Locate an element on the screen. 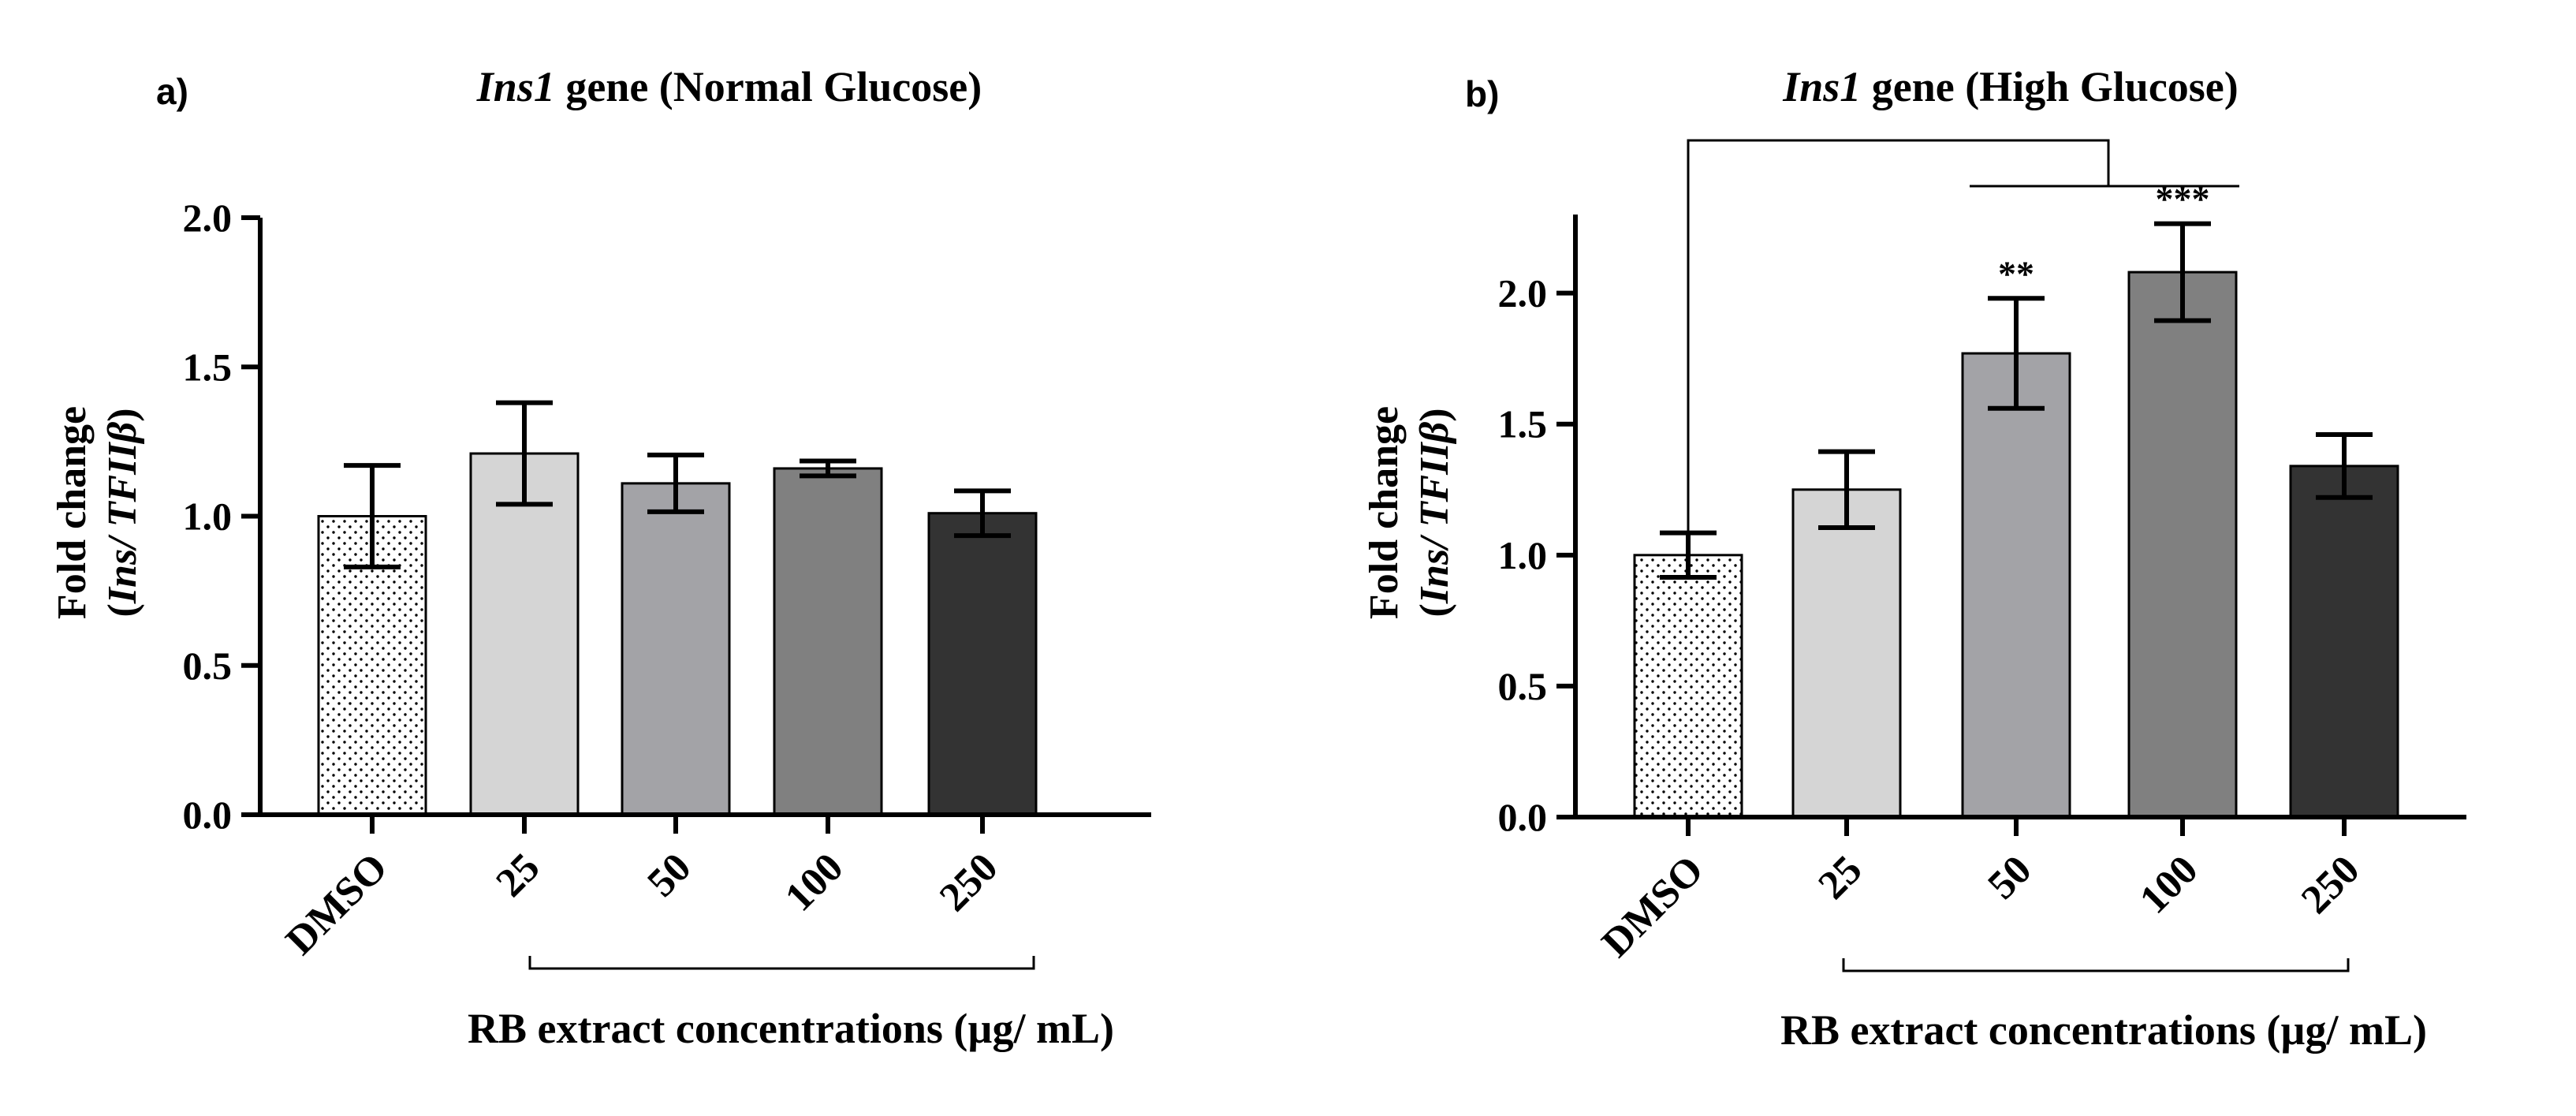 This screenshot has height=1116, width=2576. panel-a-ylabel-paren-close: ) is located at coordinates (123, 414).